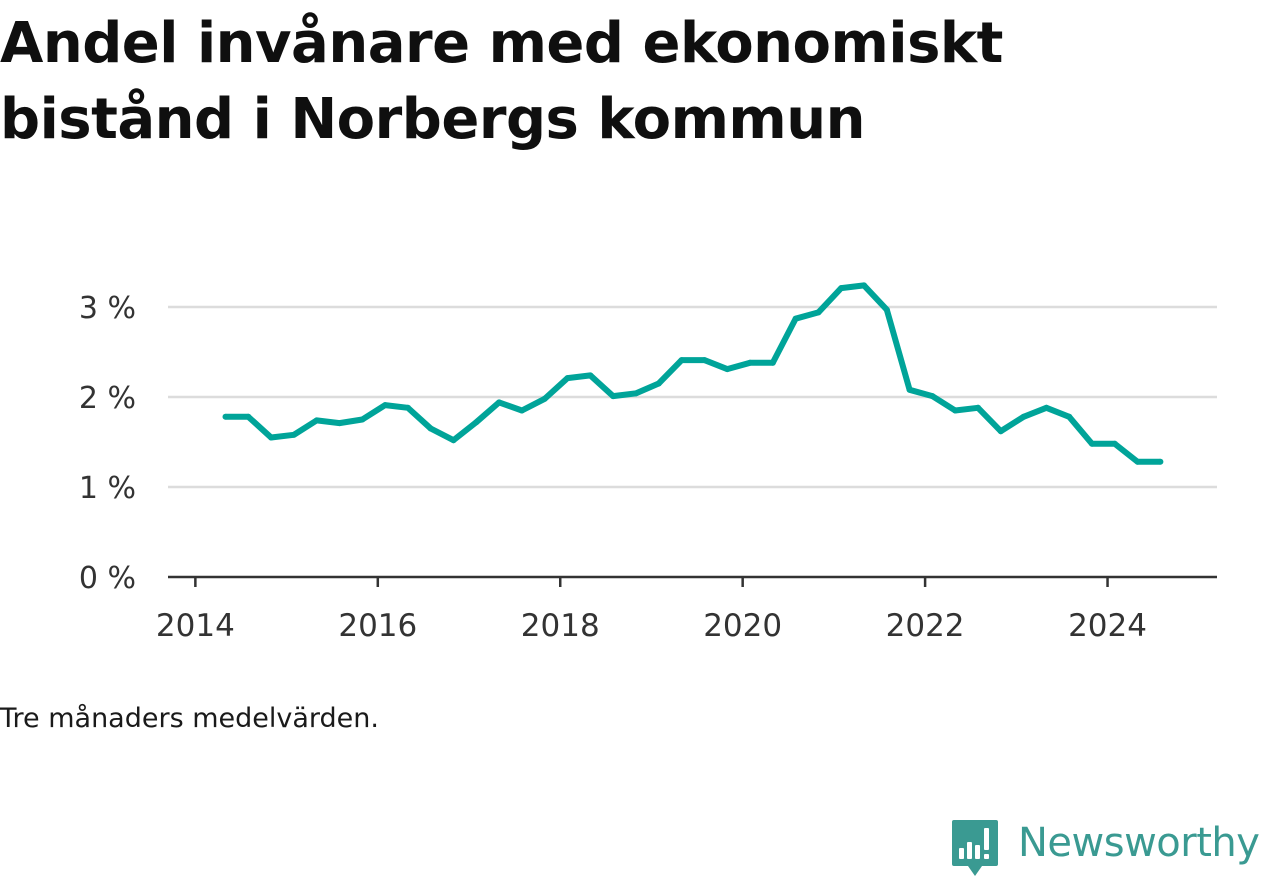  I want to click on x-tick-label: 2018, so click(560, 626).